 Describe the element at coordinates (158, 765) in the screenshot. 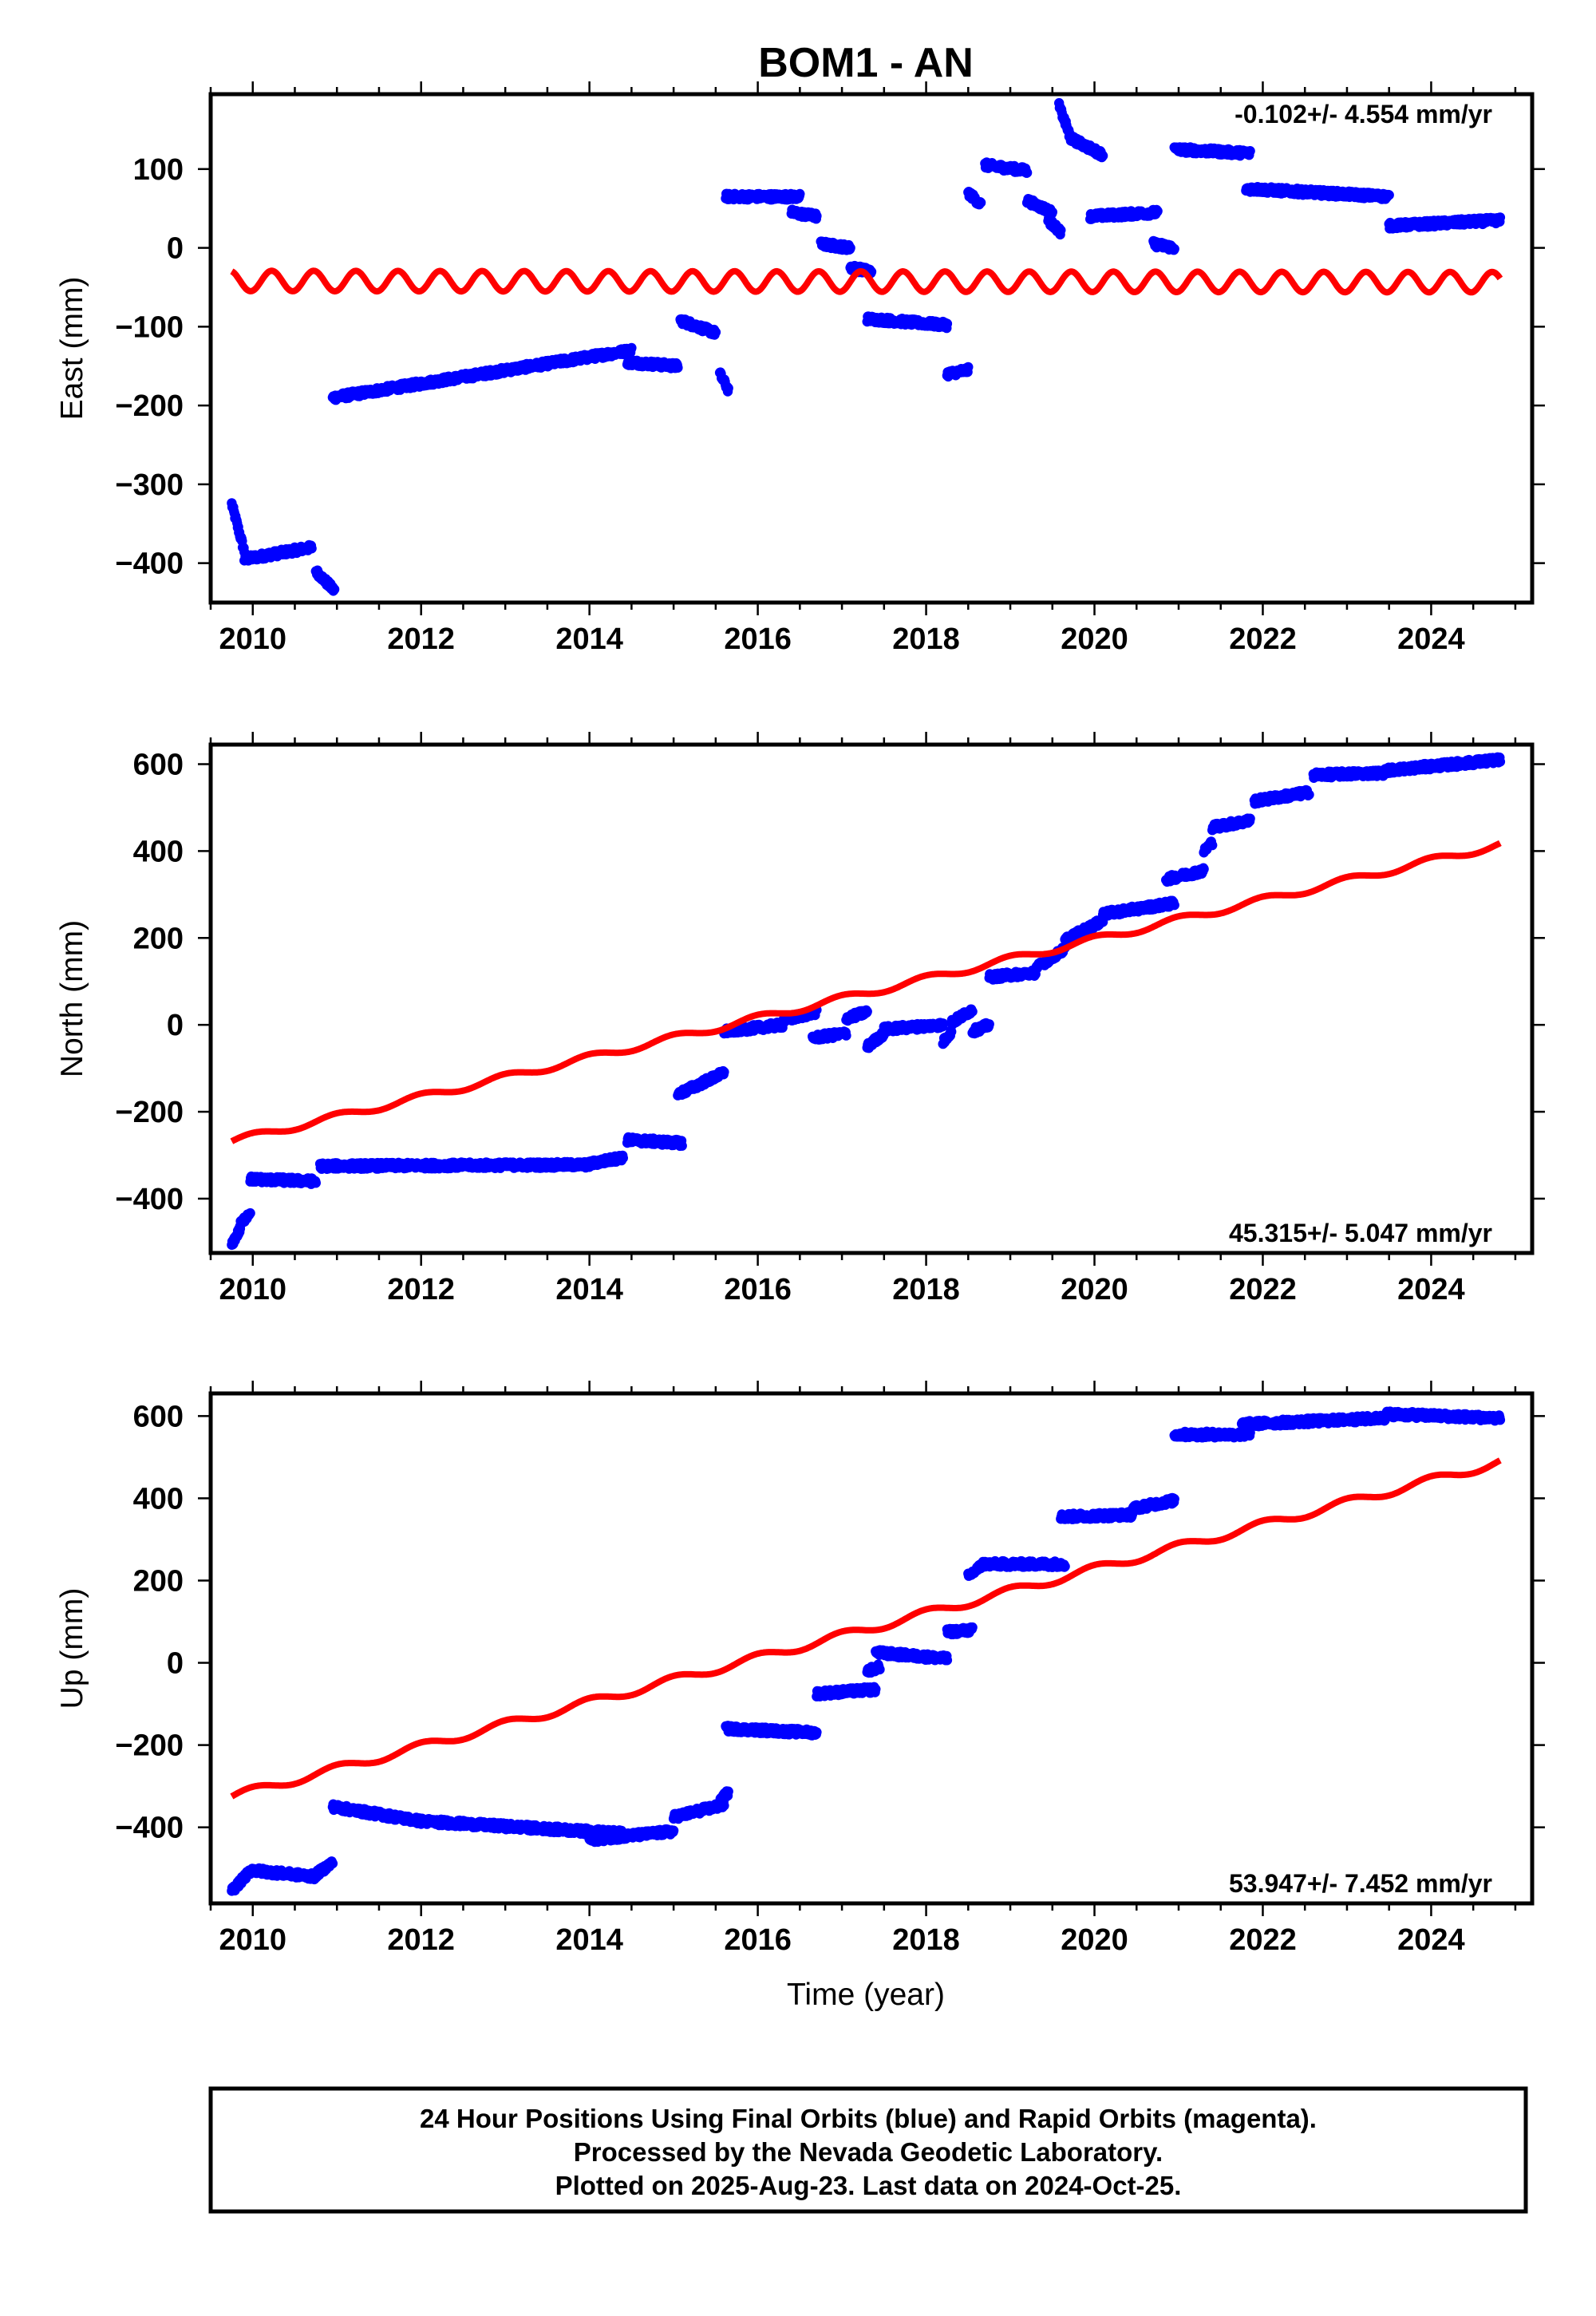

I see `y-tick-label: 600` at that location.